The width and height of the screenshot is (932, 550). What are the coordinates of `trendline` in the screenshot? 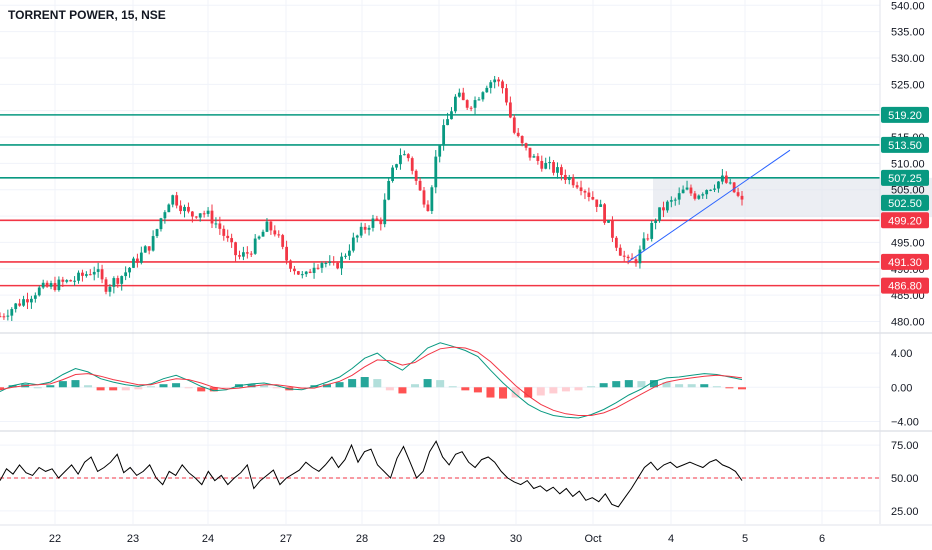 It's located at (709, 206).